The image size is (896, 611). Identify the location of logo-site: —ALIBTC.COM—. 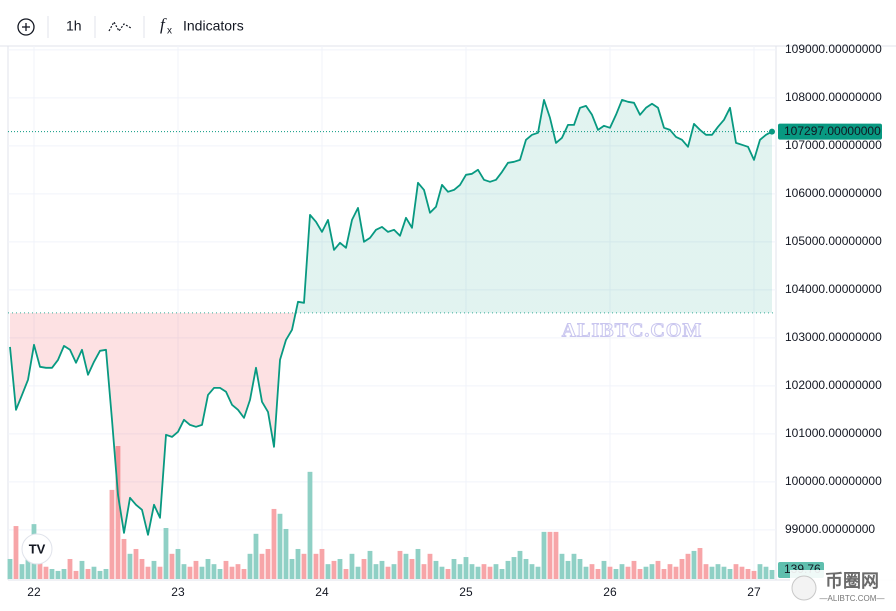
(852, 598).